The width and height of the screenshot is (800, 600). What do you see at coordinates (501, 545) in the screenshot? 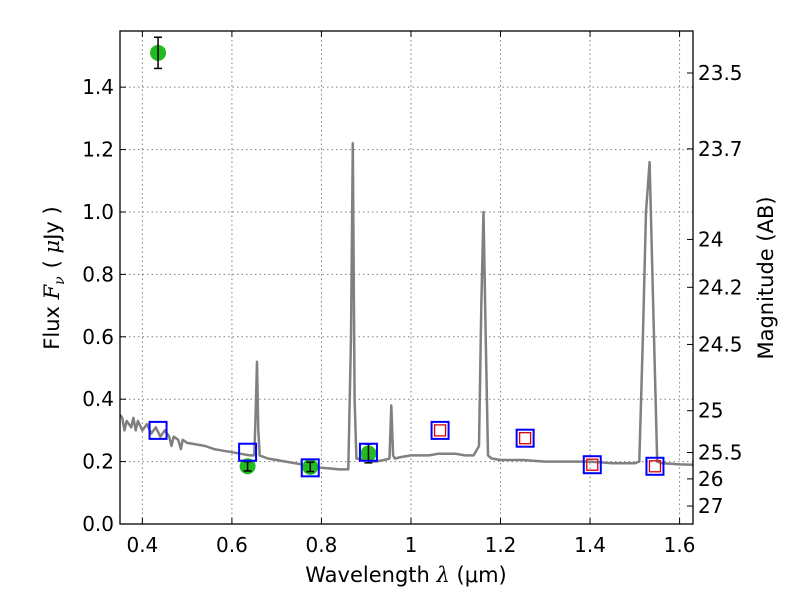
I see `x-tick-label: 1.2` at bounding box center [501, 545].